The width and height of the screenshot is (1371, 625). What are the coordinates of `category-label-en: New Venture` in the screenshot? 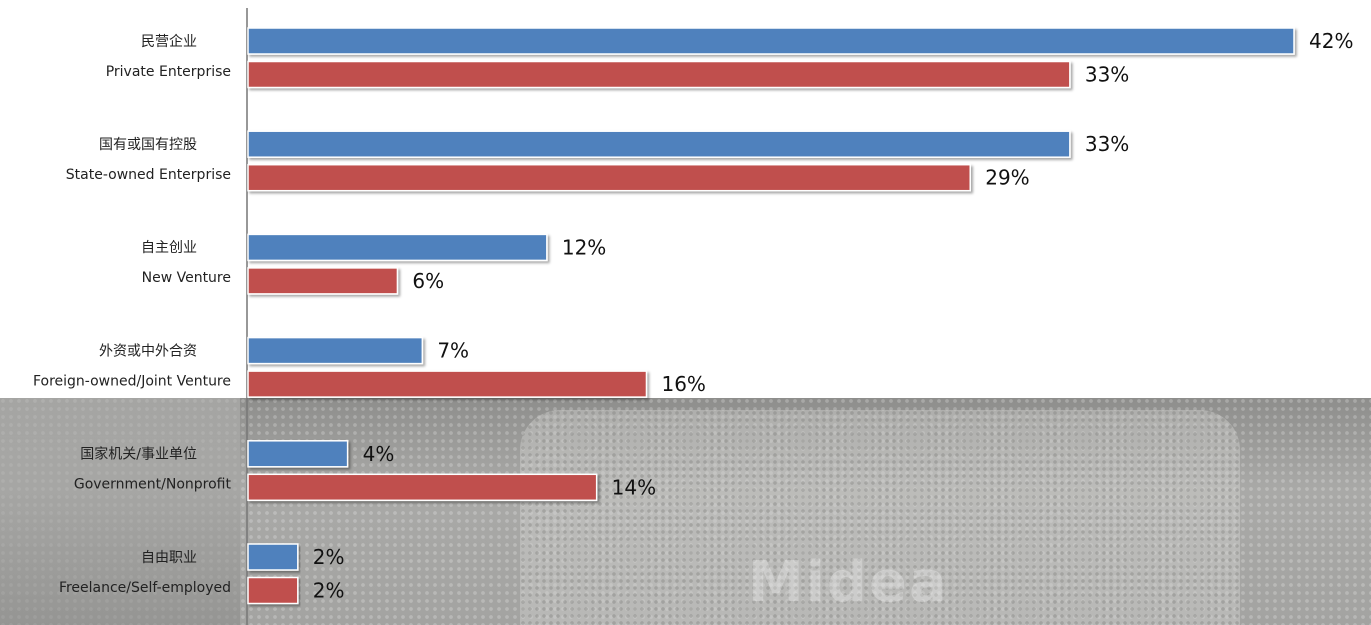 It's located at (186, 278).